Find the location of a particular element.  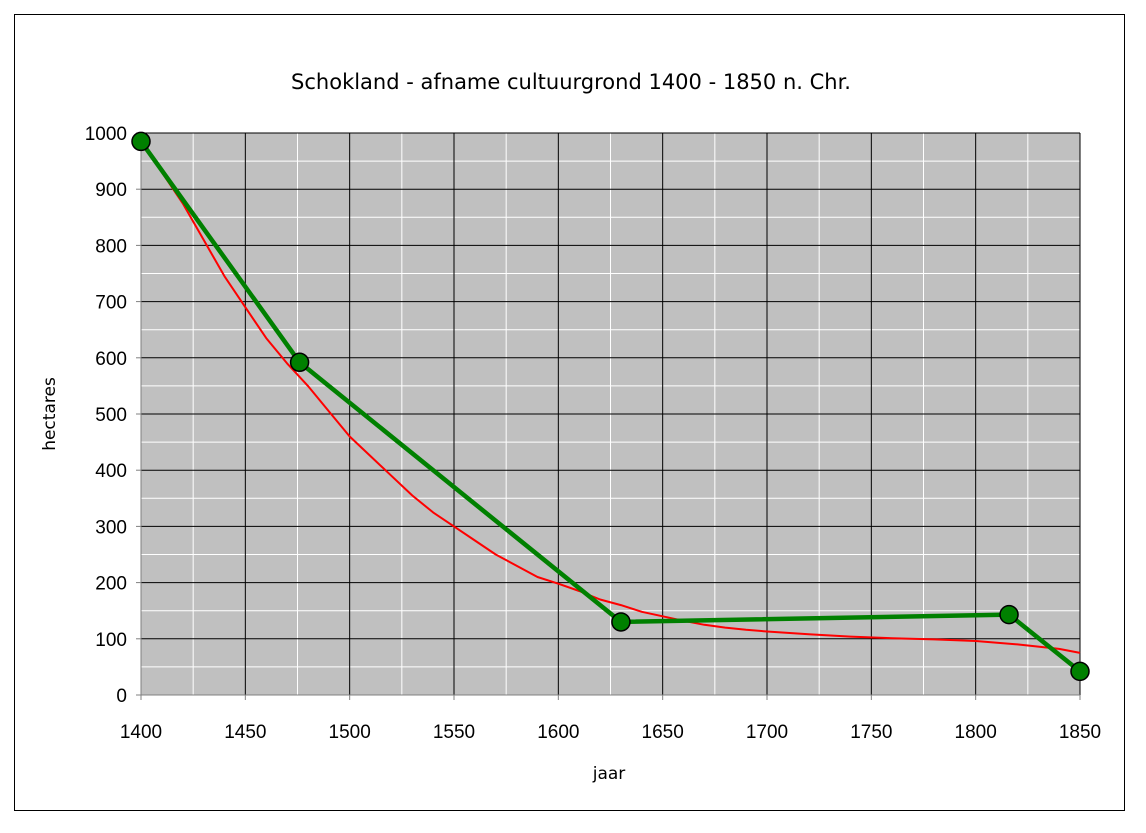

y-tick-label: 800 is located at coordinates (111, 246).